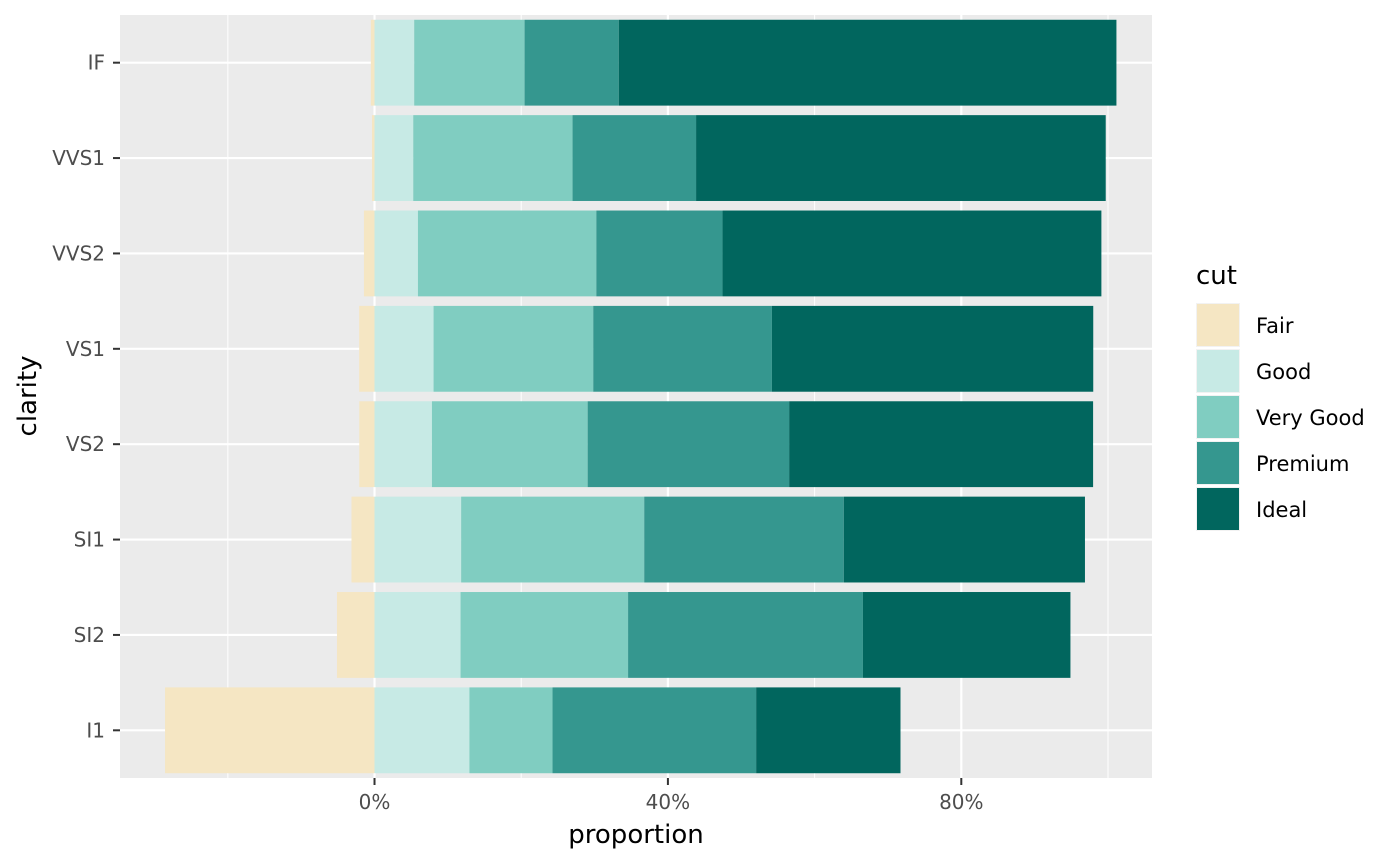 The width and height of the screenshot is (1400, 866). I want to click on bar-fair-vs1, so click(367, 348).